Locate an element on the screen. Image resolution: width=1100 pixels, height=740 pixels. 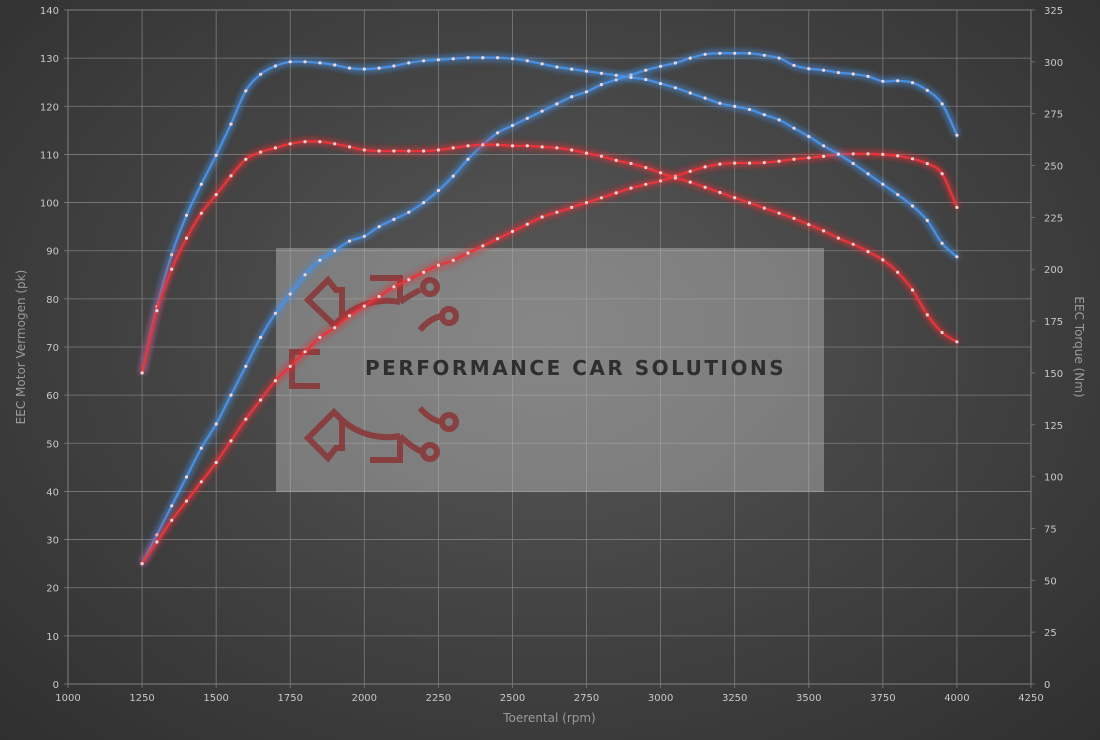
x-tick-label: 1250 is located at coordinates (141, 698).